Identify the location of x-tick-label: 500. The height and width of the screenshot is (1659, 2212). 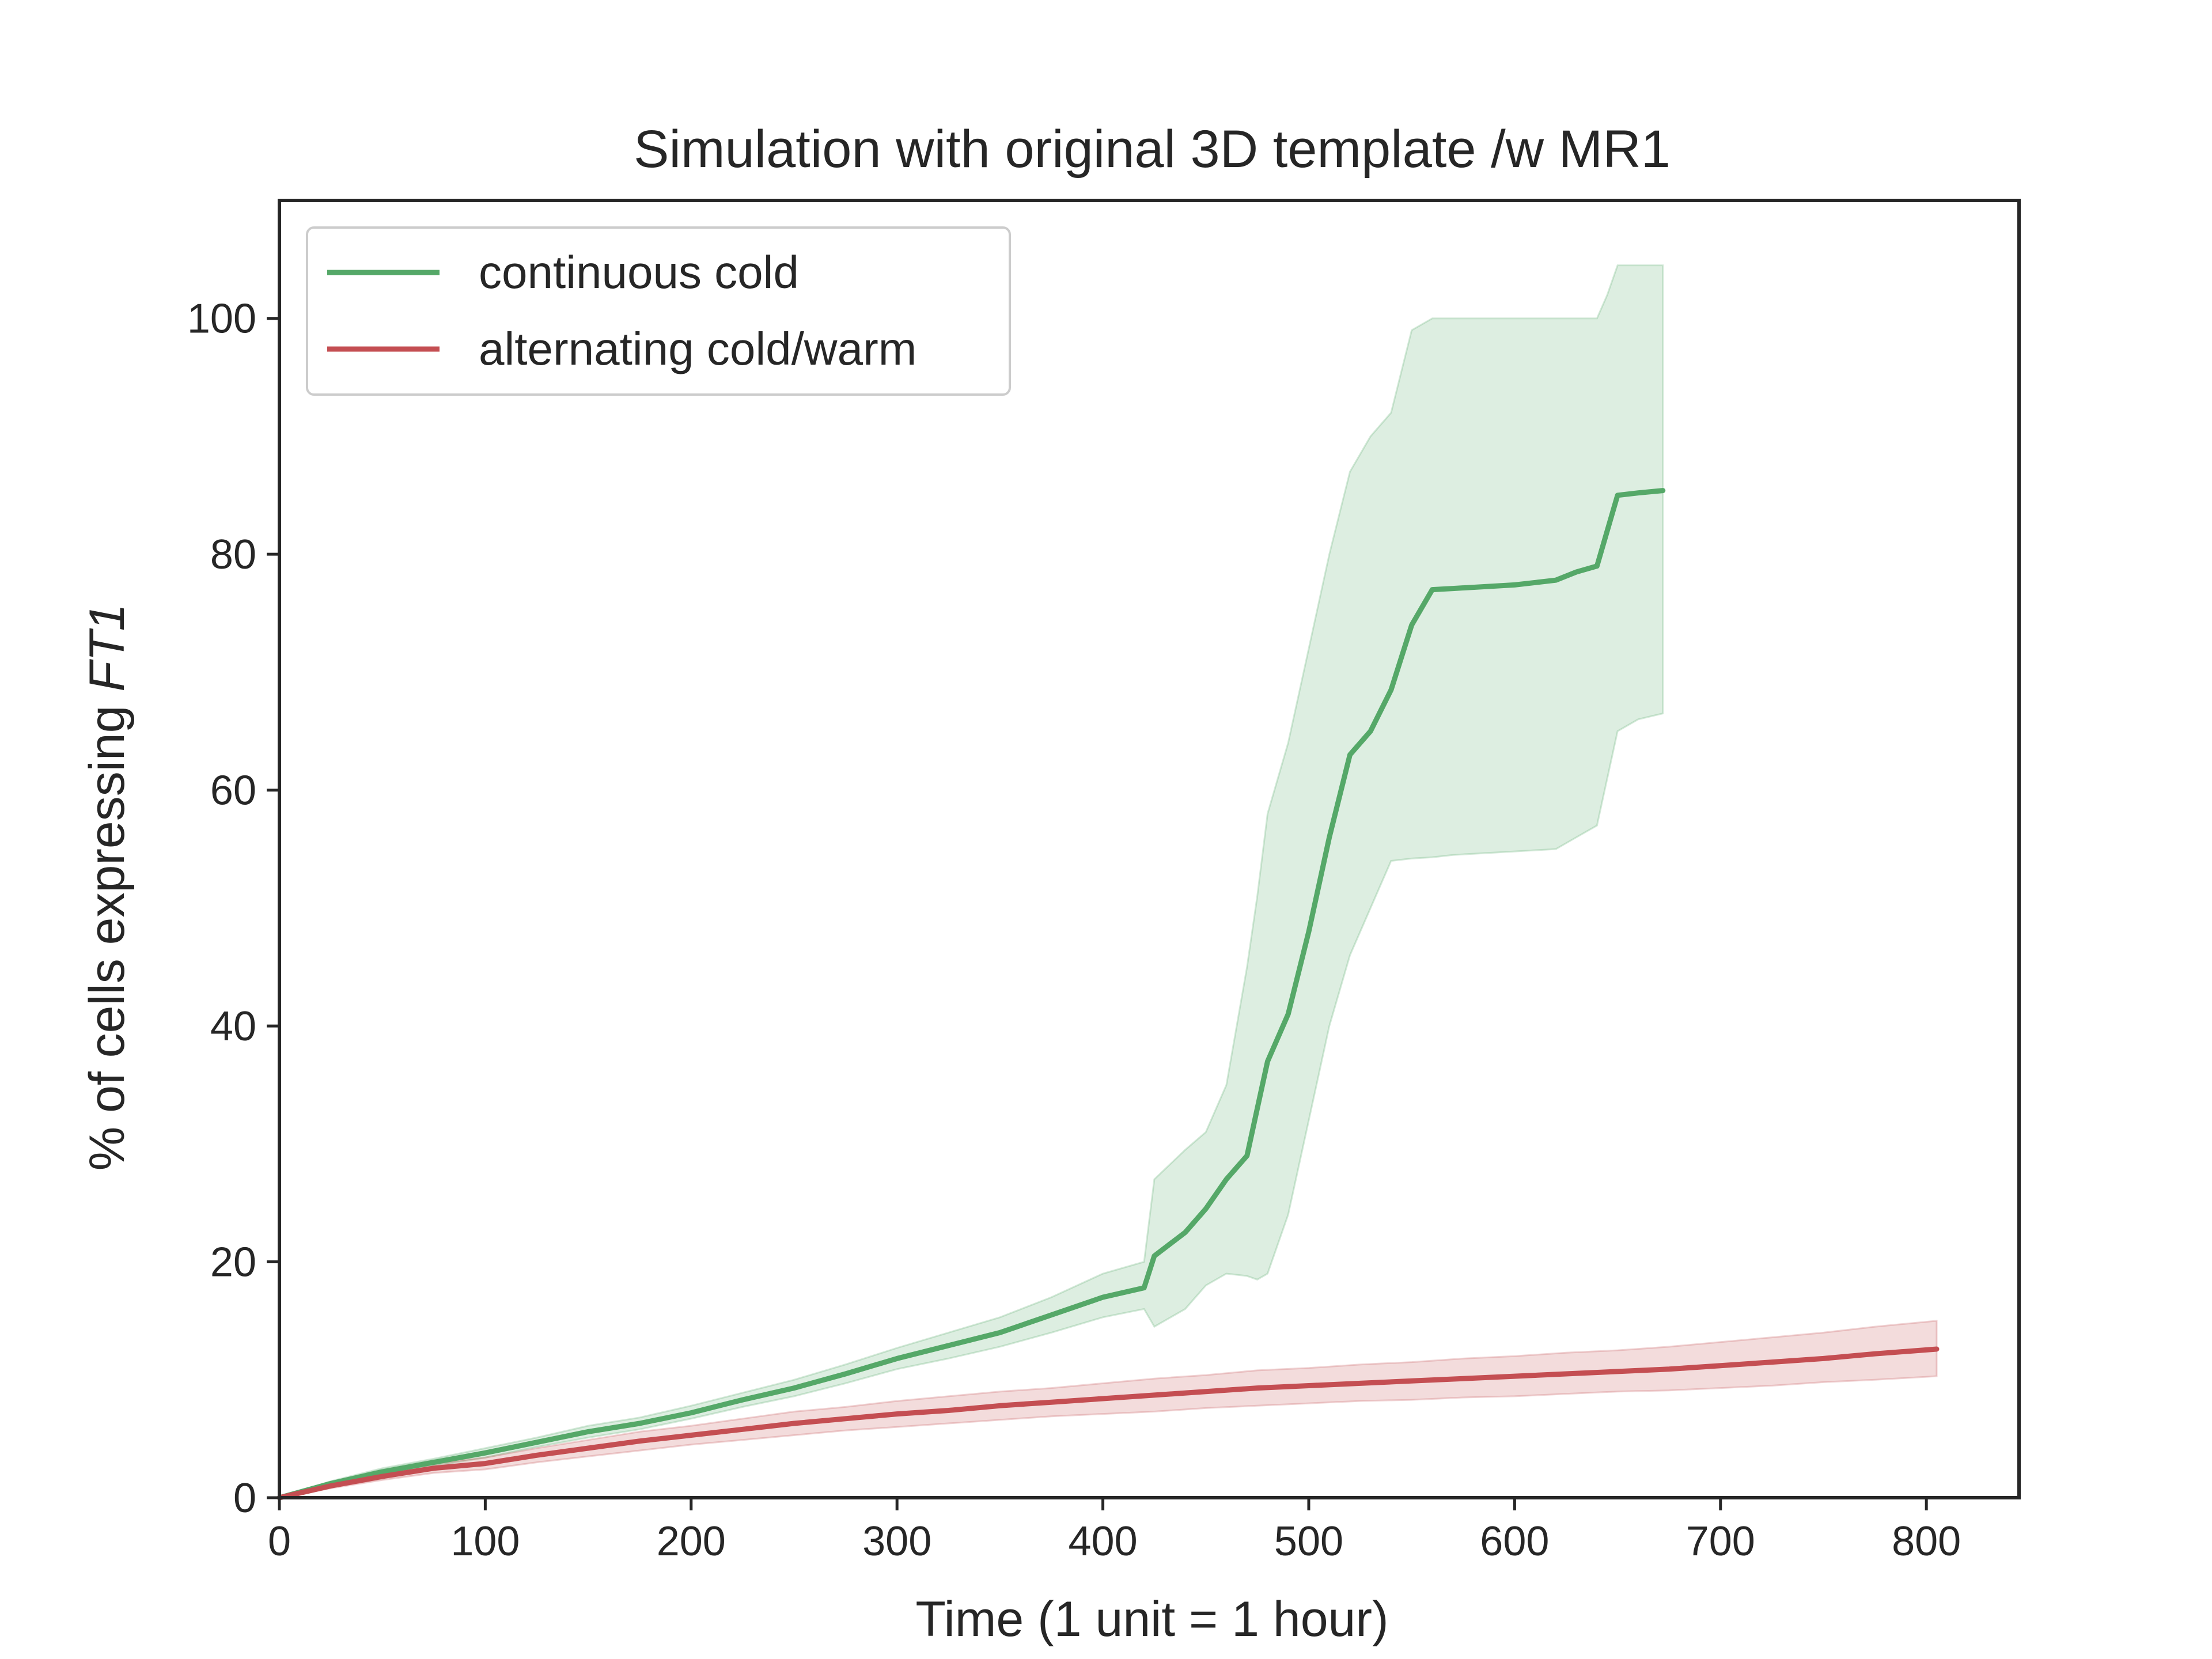
(1308, 1541).